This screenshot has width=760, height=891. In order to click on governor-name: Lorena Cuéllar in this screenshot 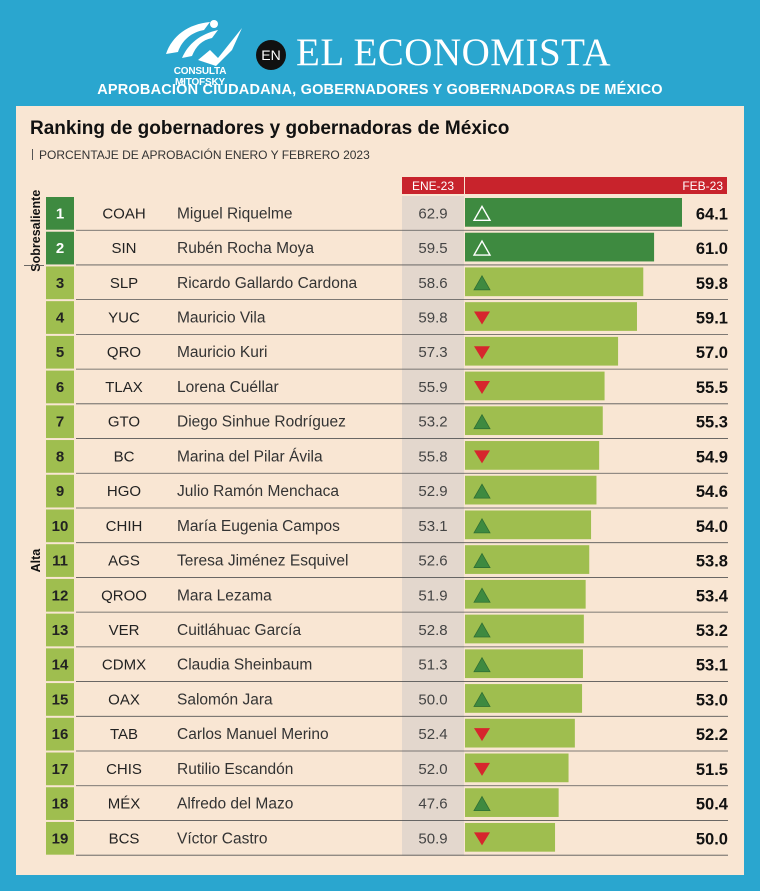, I will do `click(228, 387)`.